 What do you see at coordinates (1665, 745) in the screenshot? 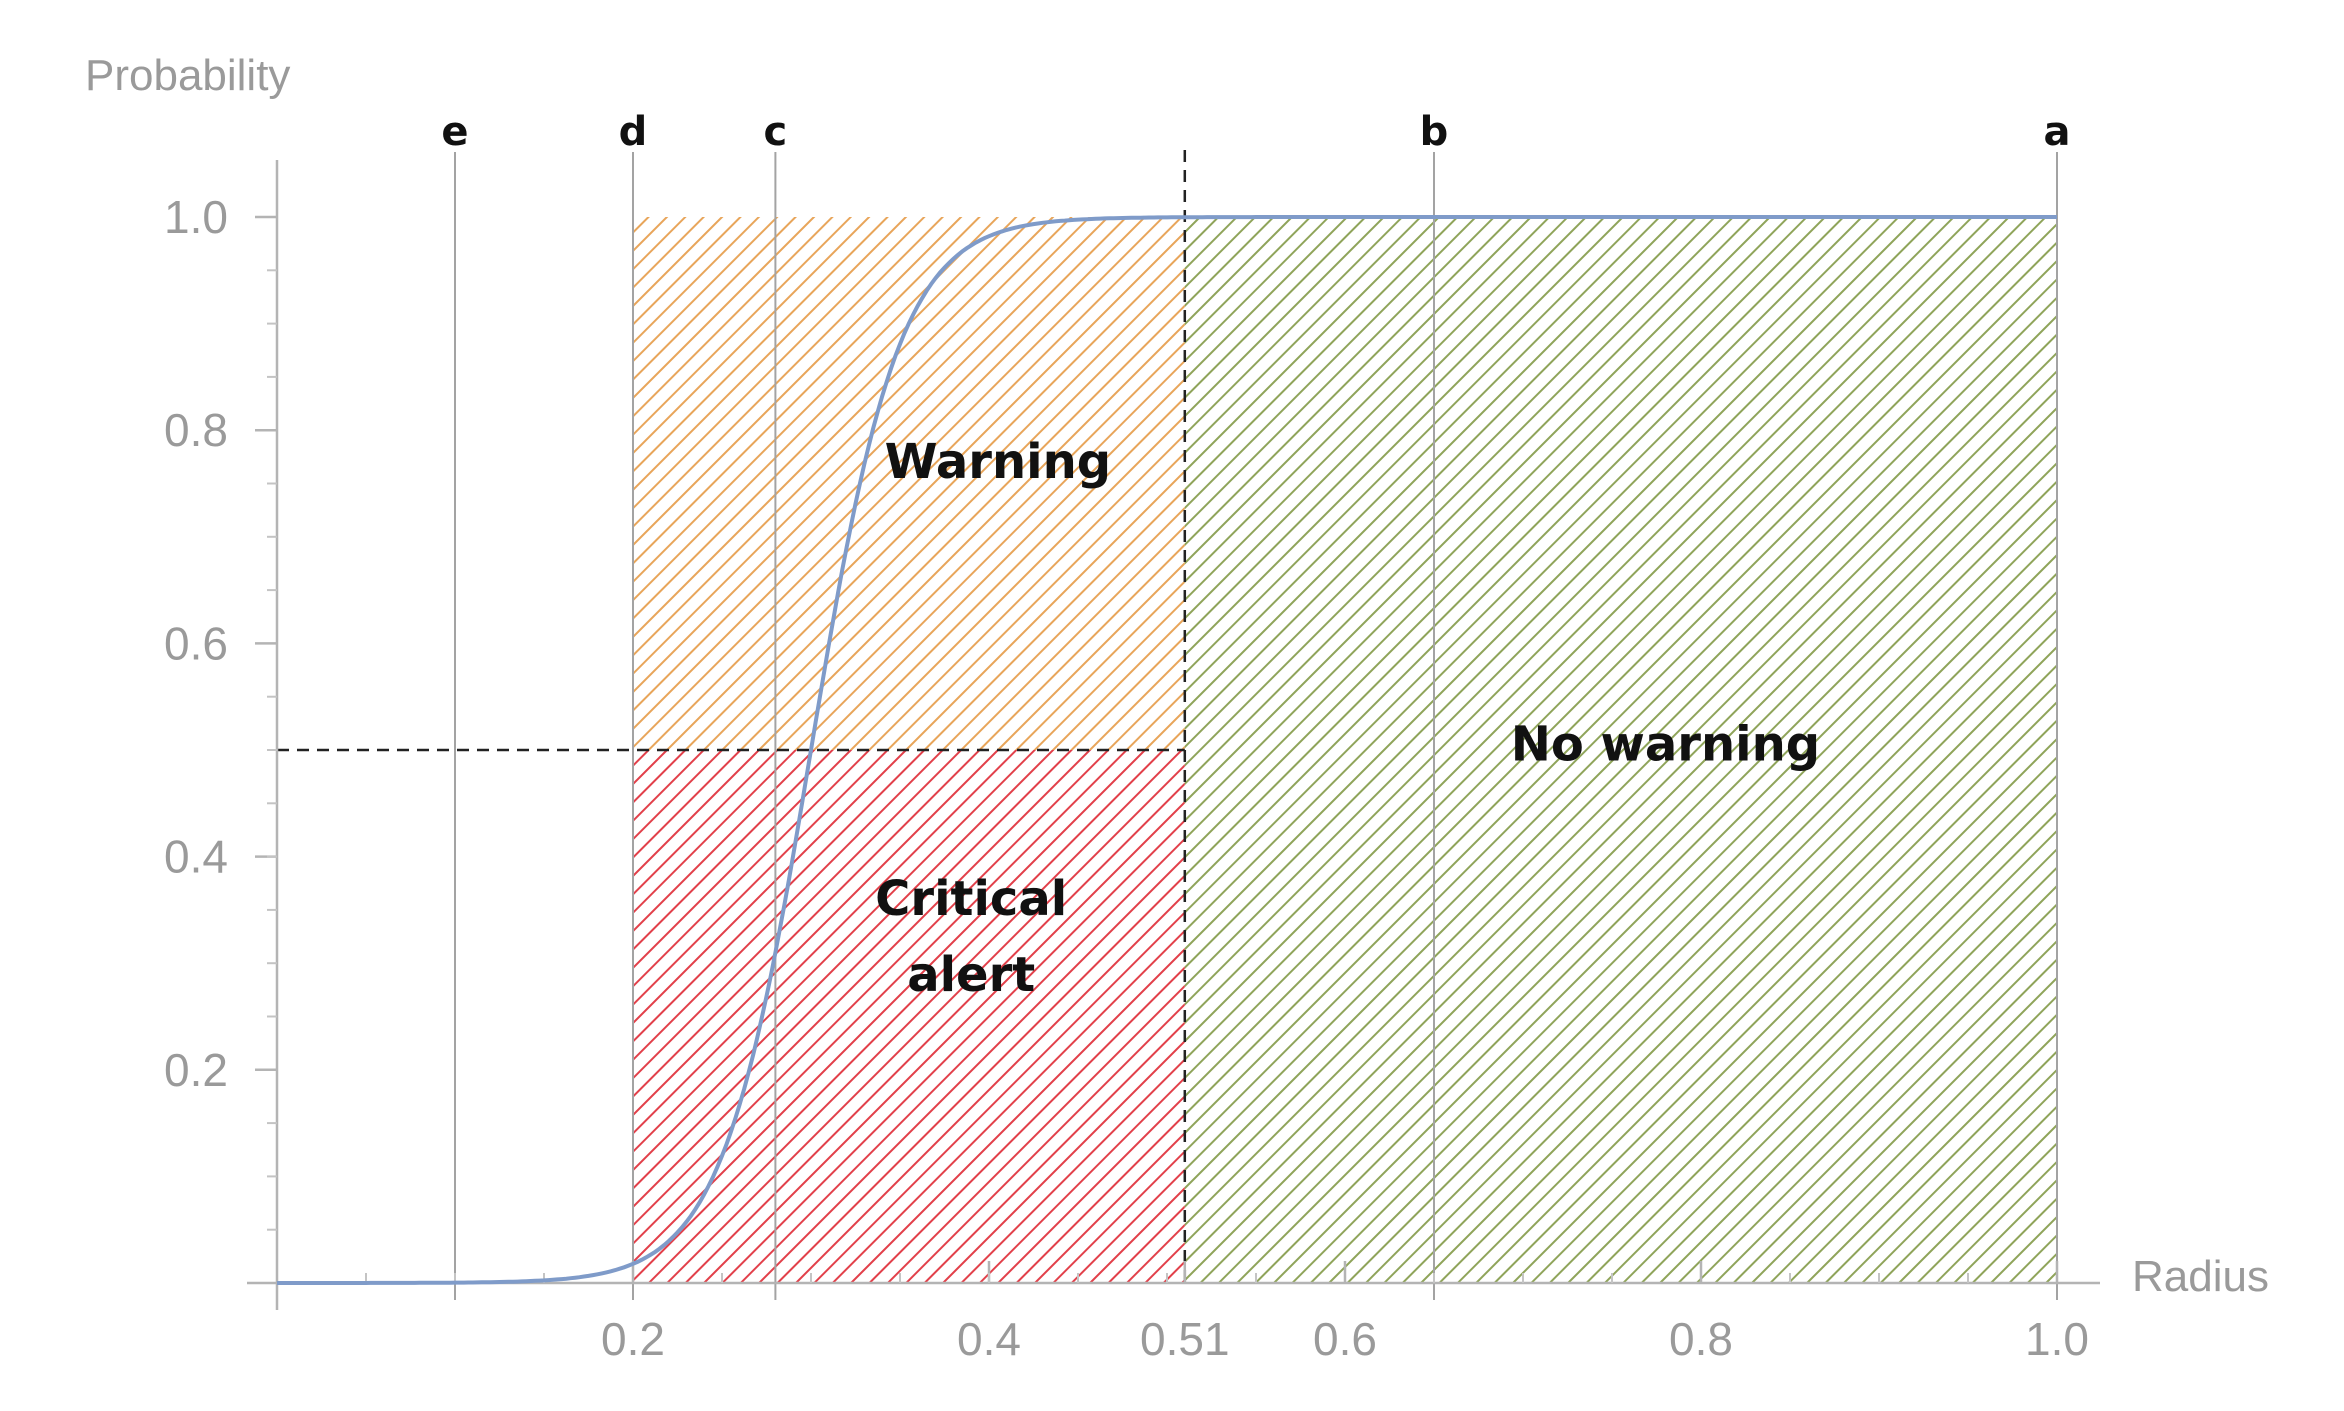
I see `region-label-no-warning: No warning` at bounding box center [1665, 745].